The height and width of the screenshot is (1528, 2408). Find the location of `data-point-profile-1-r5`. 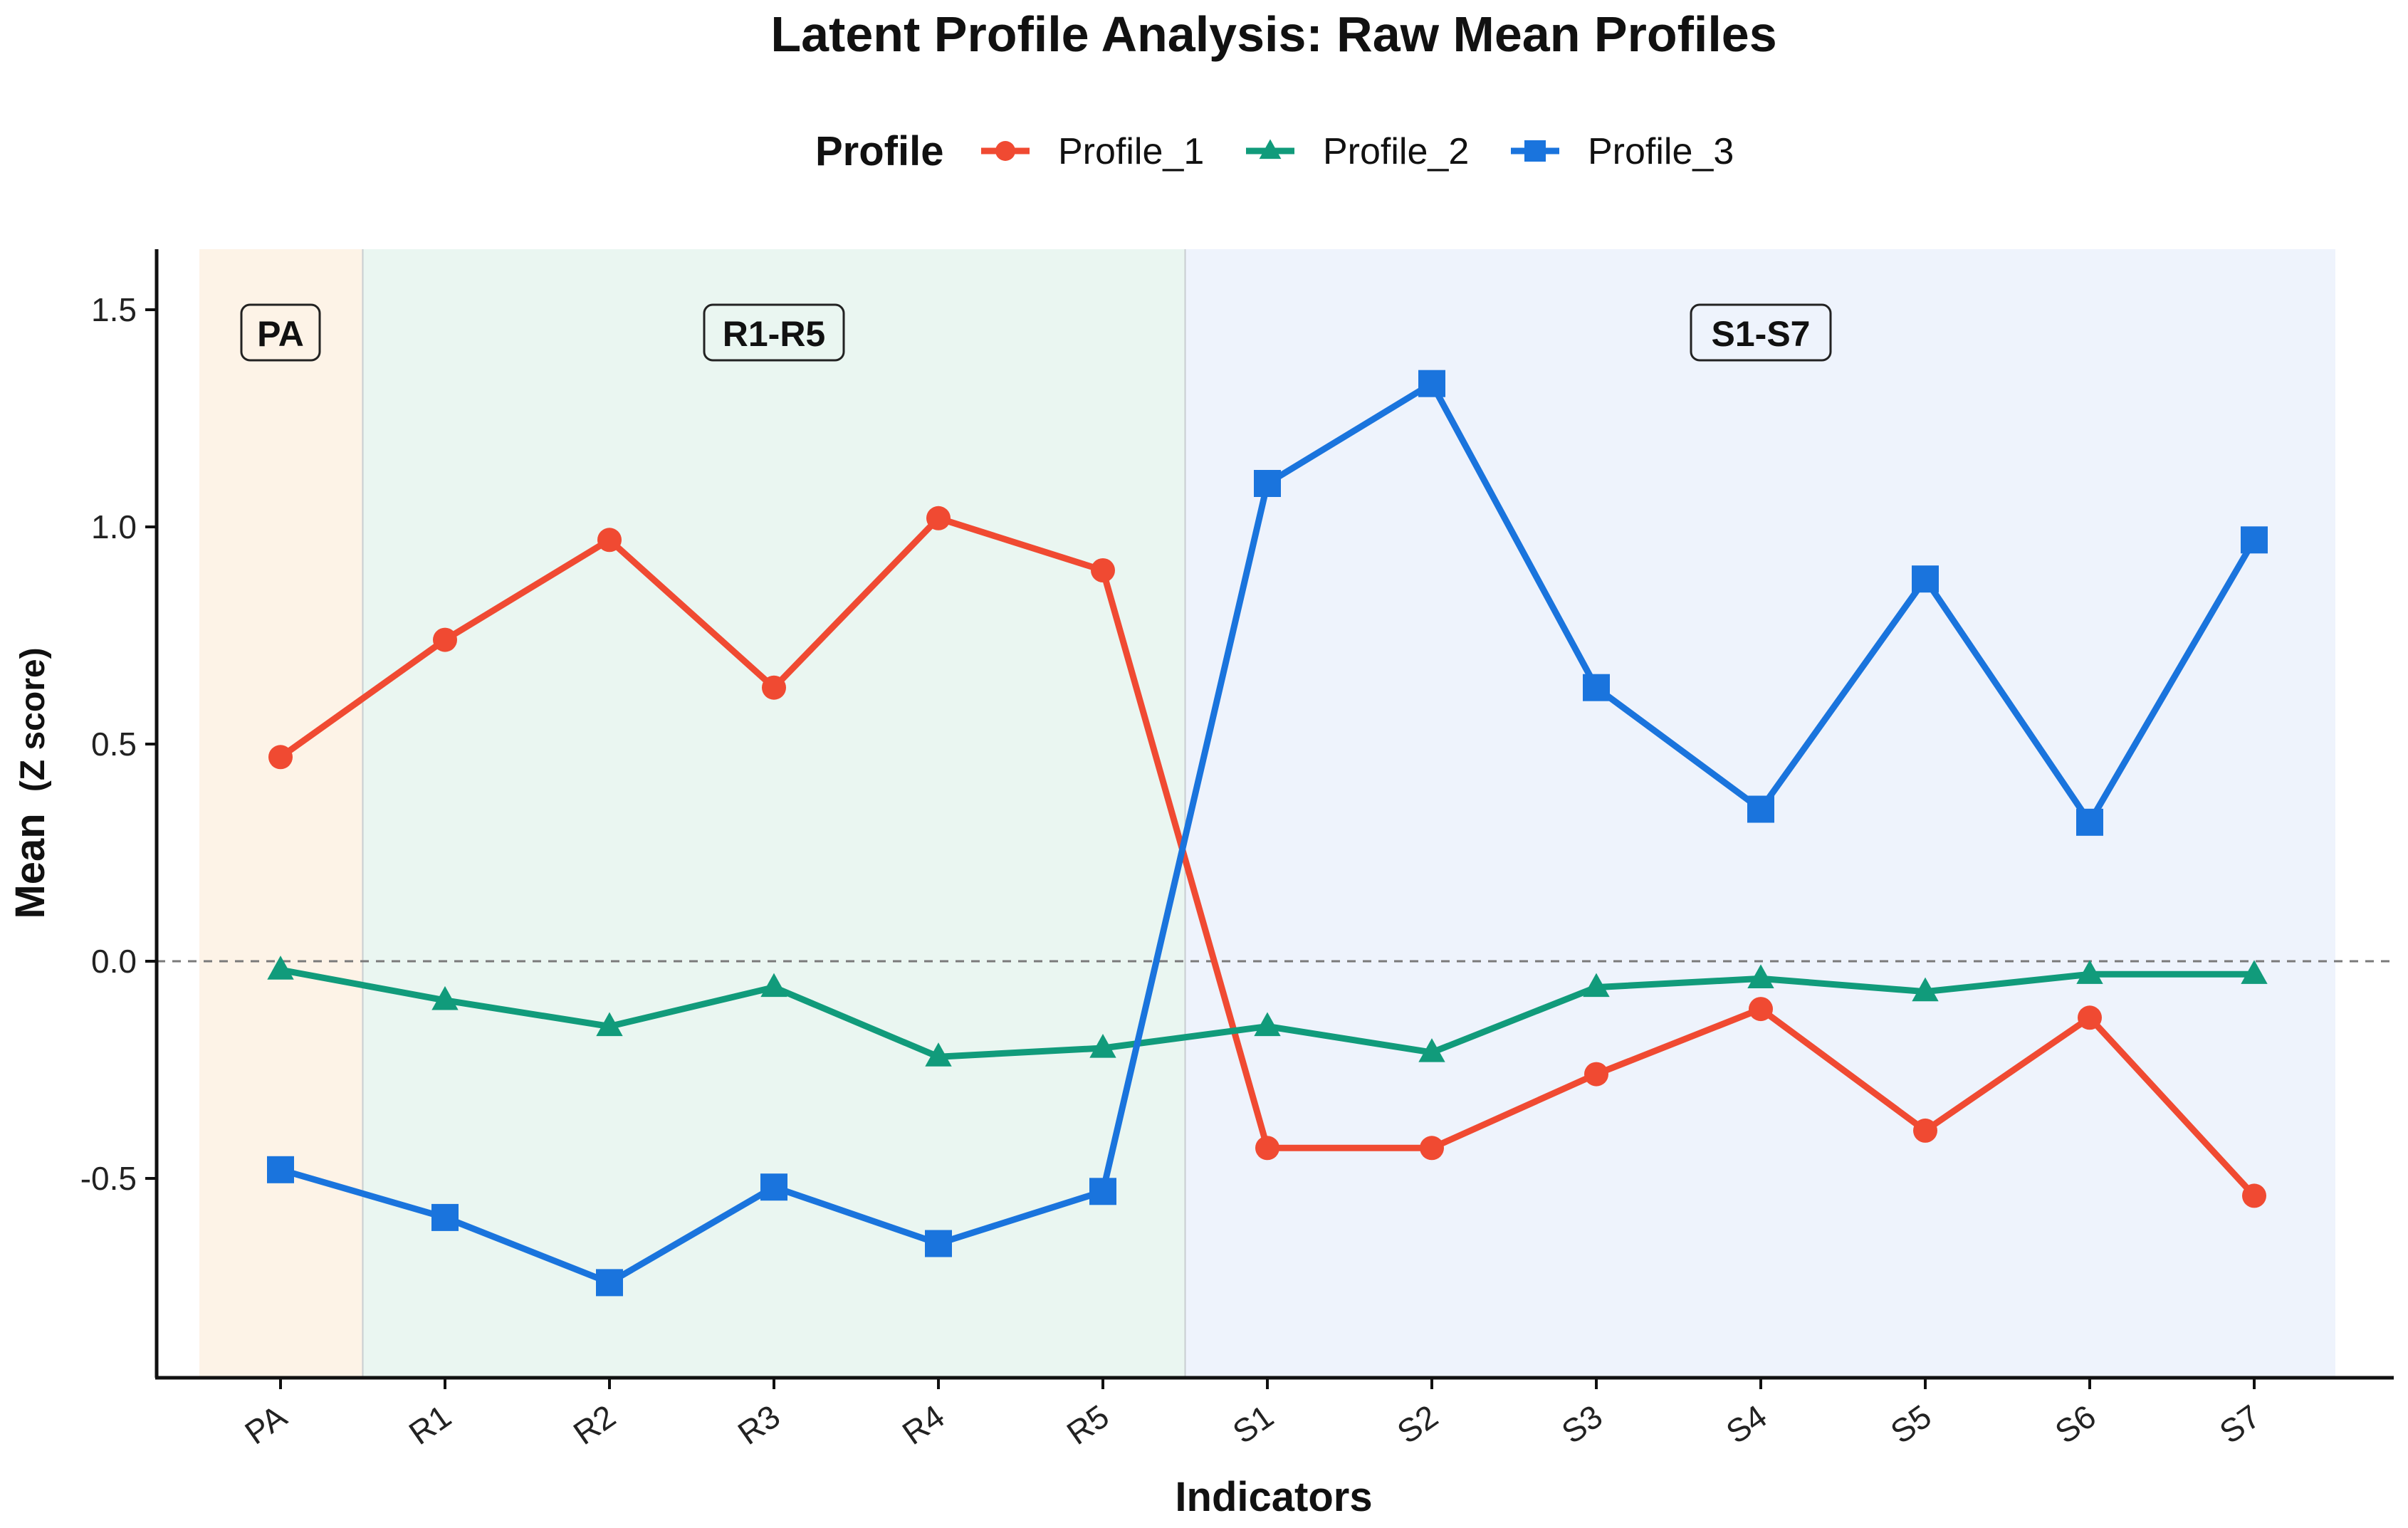

data-point-profile-1-r5 is located at coordinates (1103, 570).